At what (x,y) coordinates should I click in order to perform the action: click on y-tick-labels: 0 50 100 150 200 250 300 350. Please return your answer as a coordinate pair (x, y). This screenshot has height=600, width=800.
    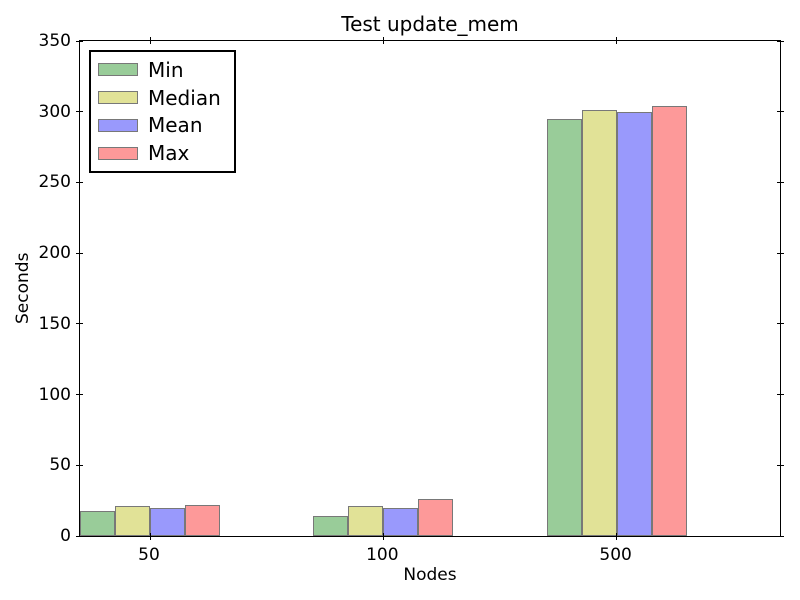
    Looking at the image, I should click on (35, 289).